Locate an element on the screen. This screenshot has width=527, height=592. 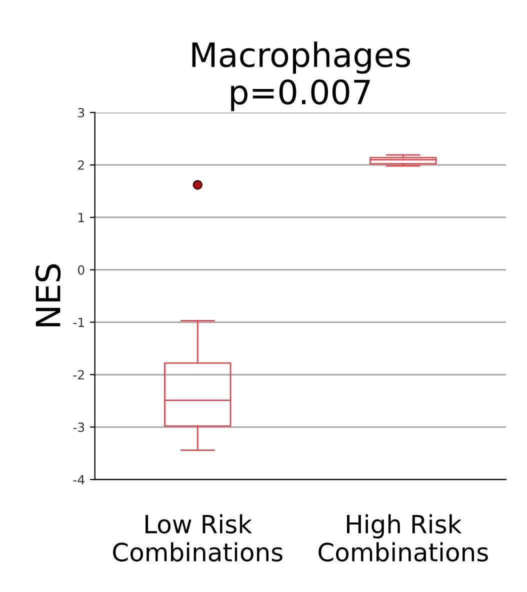
y-tick-label: -2 is located at coordinates (78, 375).